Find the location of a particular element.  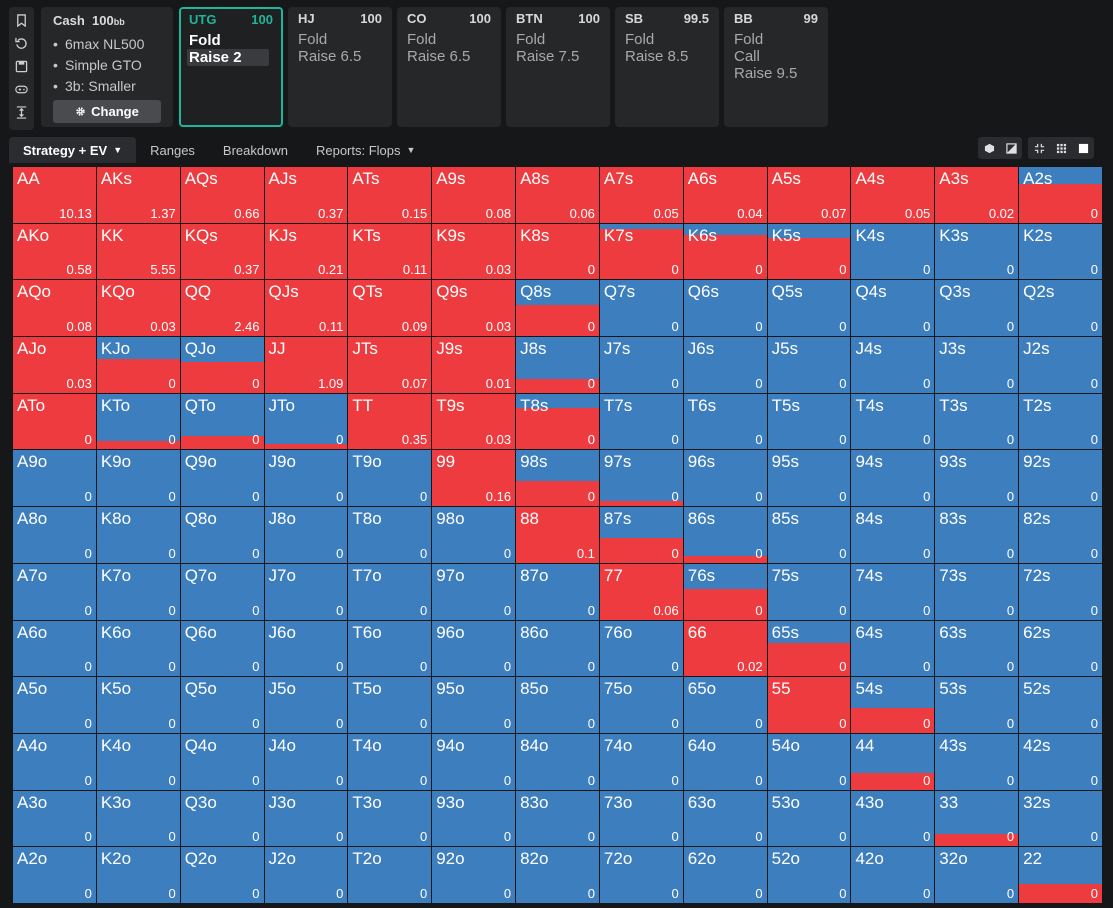

hand-cell: A5s 0.07 is located at coordinates (809, 195).